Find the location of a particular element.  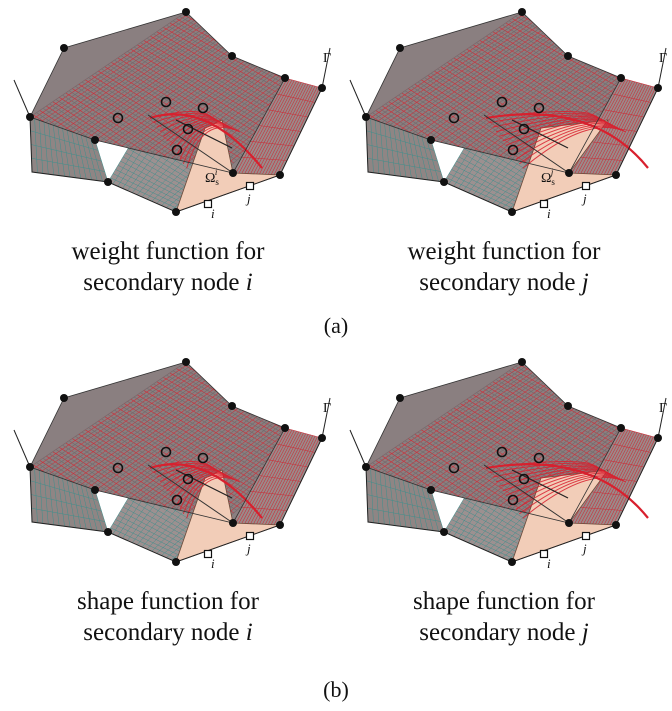

surface-plot: i j Γ Ωsj is located at coordinates (508, 114).